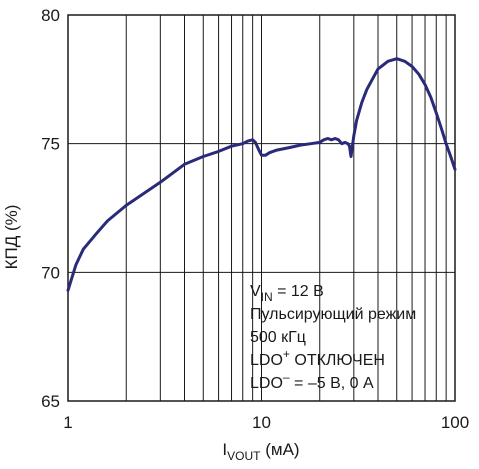  Describe the element at coordinates (317, 358) in the screenshot. I see `annotation-line-4: LDO+ ОТКЛЮЧЕН` at that location.